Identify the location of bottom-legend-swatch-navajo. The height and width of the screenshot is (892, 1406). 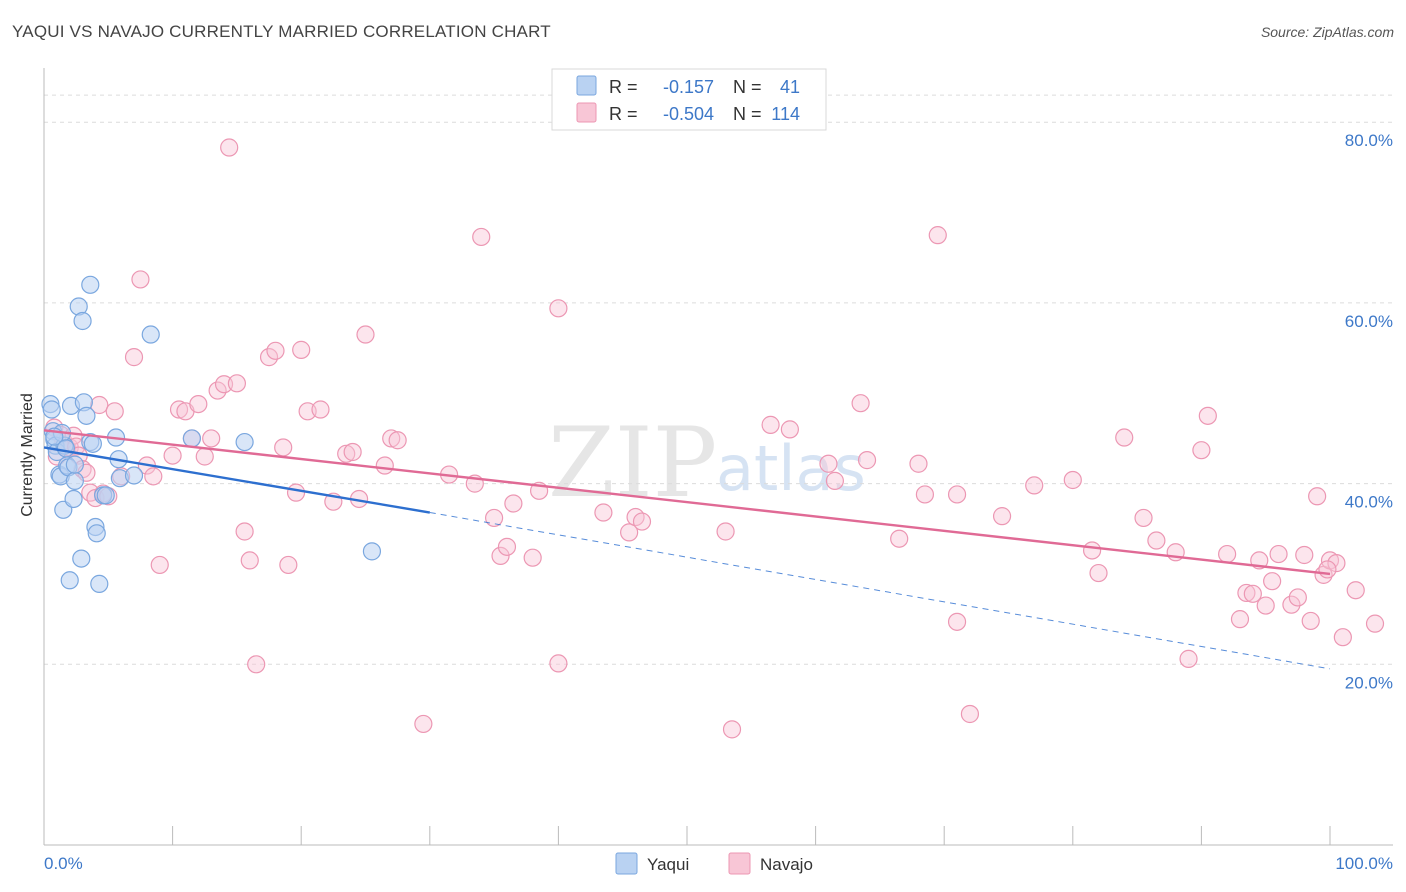
(739, 863).